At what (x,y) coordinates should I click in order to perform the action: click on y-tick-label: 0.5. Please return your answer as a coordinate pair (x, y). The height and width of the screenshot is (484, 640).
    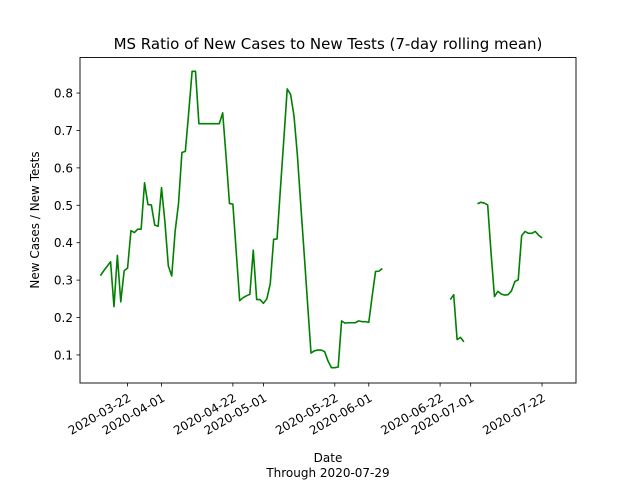
    Looking at the image, I should click on (63, 206).